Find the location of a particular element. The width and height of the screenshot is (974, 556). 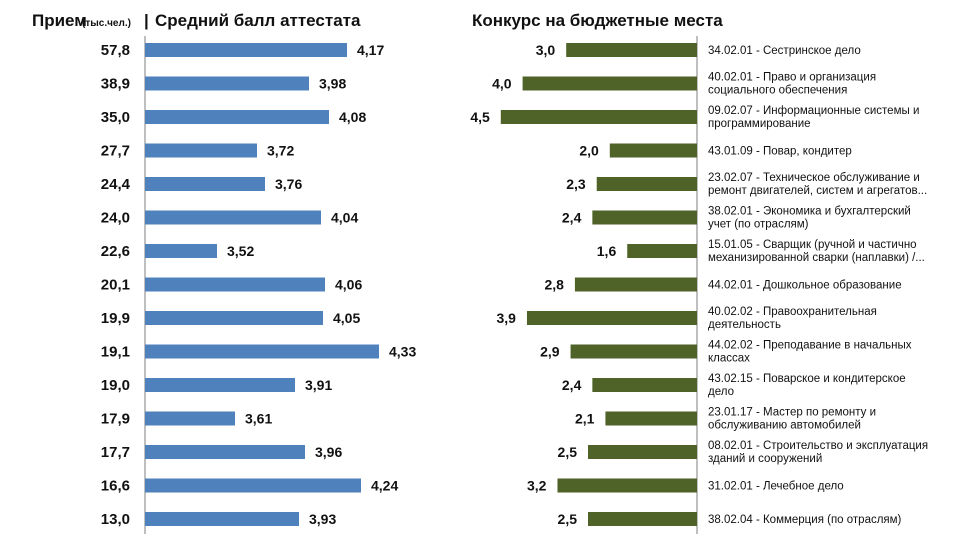

specialty-label: 40.02.02 - Правоохранительная is located at coordinates (792, 312).